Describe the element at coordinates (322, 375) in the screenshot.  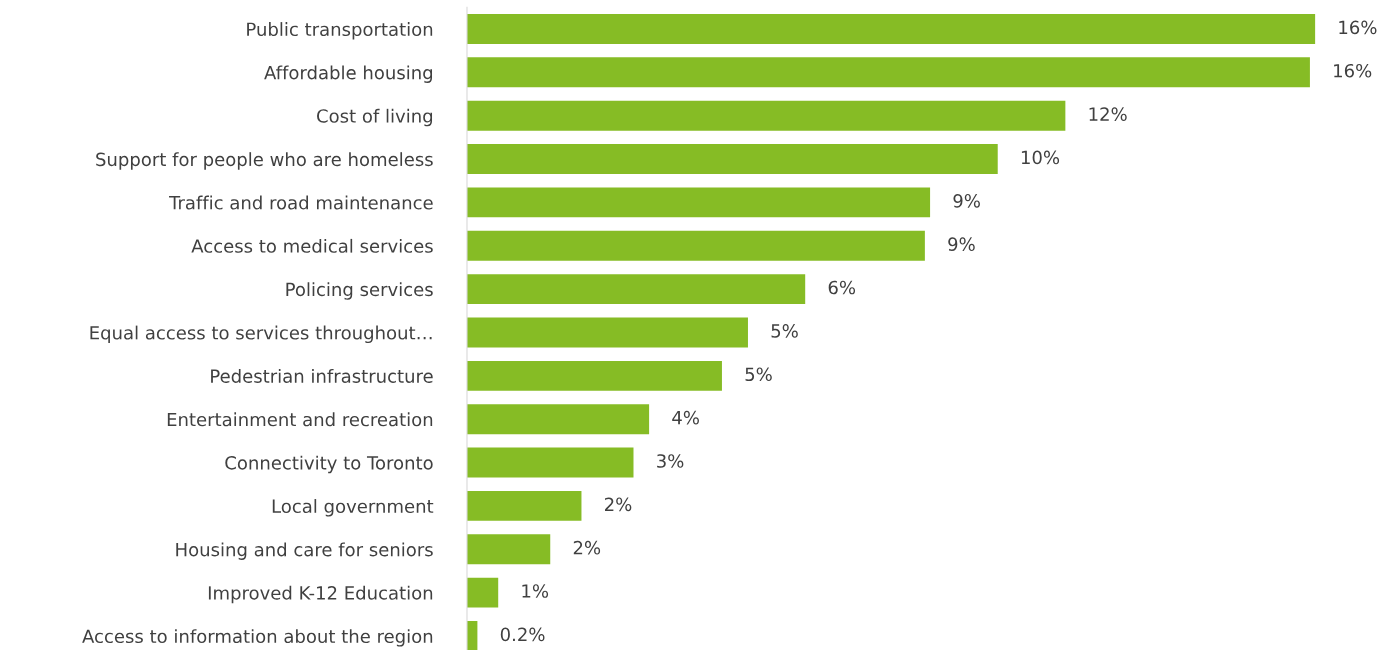
I see `y-tick-label: Pedestrian infrastructure` at that location.